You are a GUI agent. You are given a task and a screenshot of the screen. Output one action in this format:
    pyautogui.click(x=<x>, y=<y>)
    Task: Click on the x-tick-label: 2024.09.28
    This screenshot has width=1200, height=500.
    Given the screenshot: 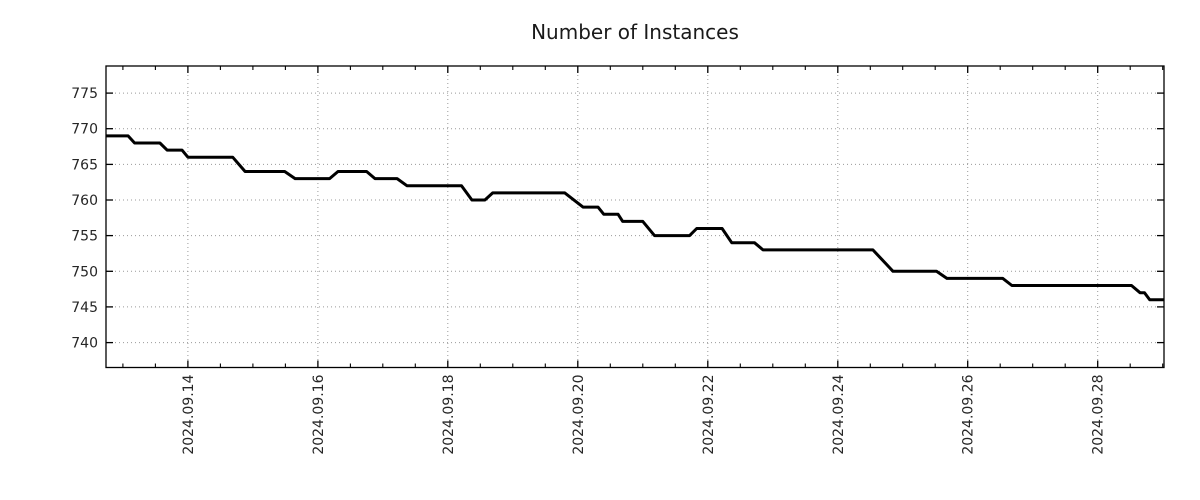 What is the action you would take?
    pyautogui.click(x=1099, y=415)
    